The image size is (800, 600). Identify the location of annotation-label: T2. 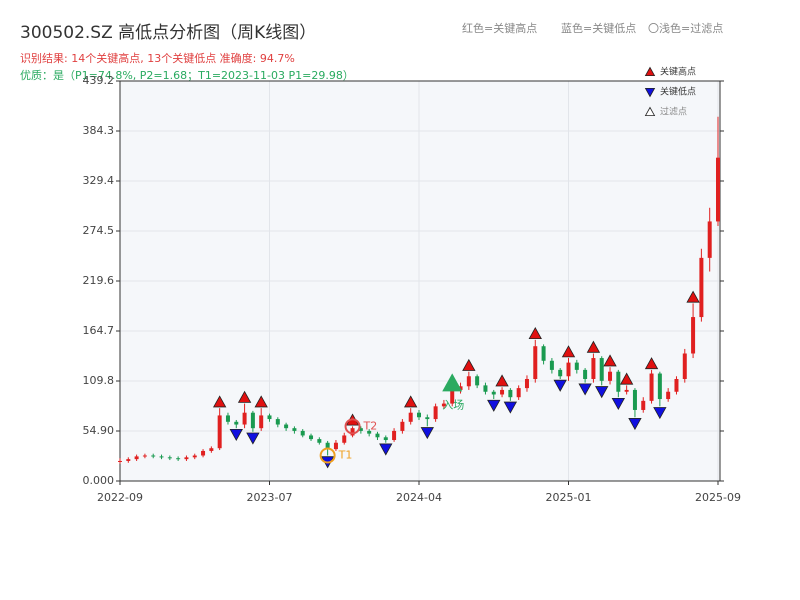
(370, 425).